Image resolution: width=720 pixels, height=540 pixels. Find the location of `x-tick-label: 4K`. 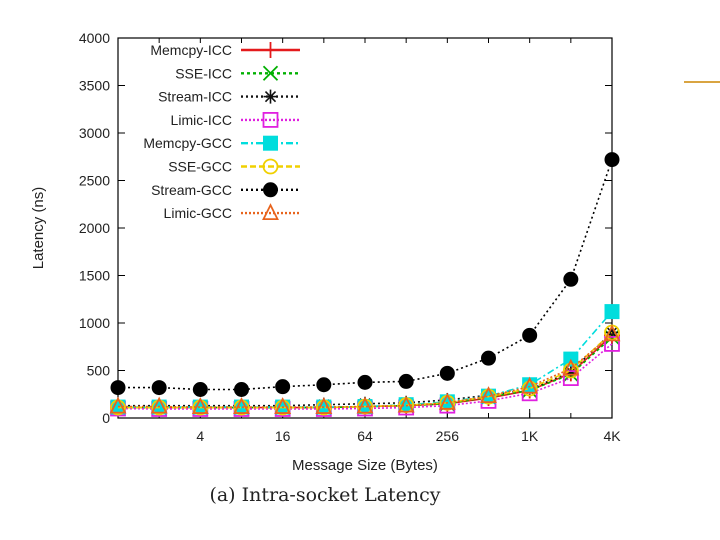

x-tick-label: 4K is located at coordinates (612, 436).